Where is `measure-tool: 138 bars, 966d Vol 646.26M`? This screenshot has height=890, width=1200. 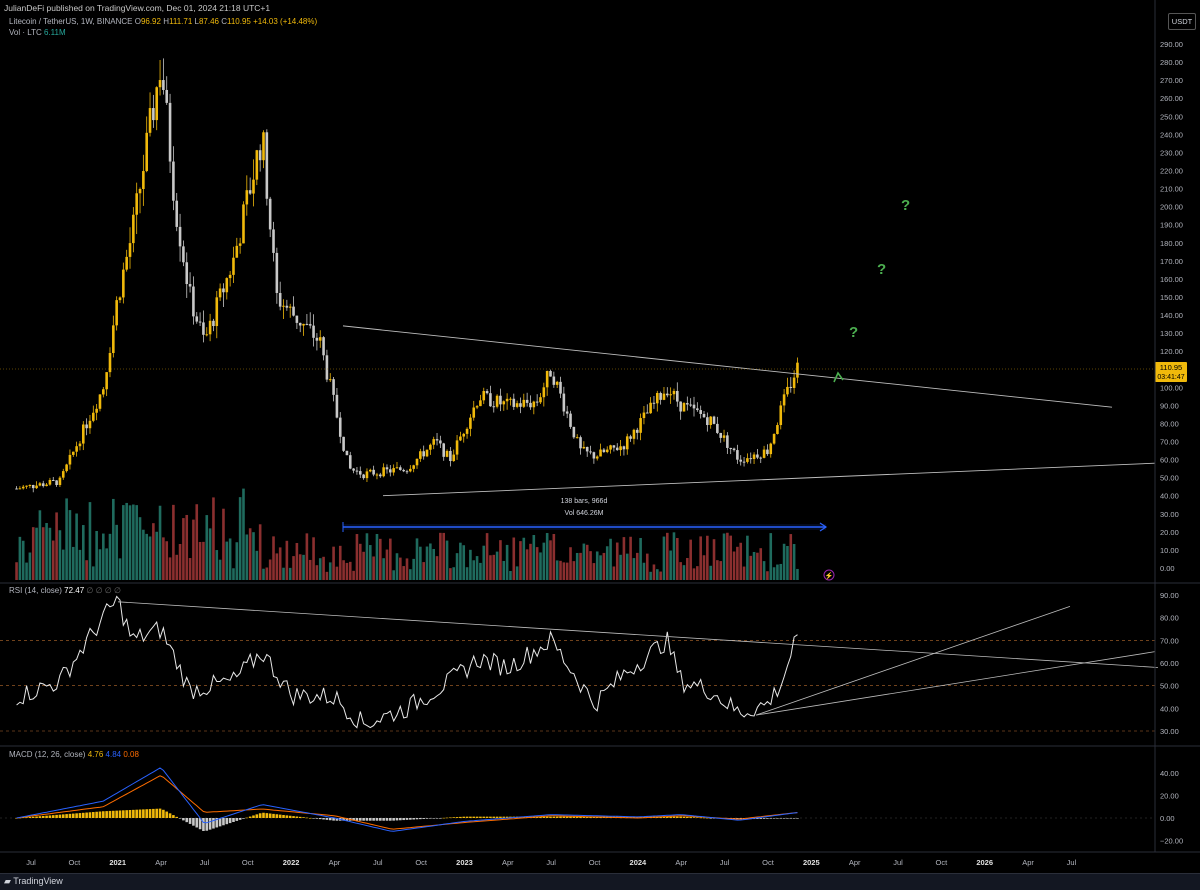
measure-tool: 138 bars, 966d Vol 646.26M is located at coordinates (585, 515).